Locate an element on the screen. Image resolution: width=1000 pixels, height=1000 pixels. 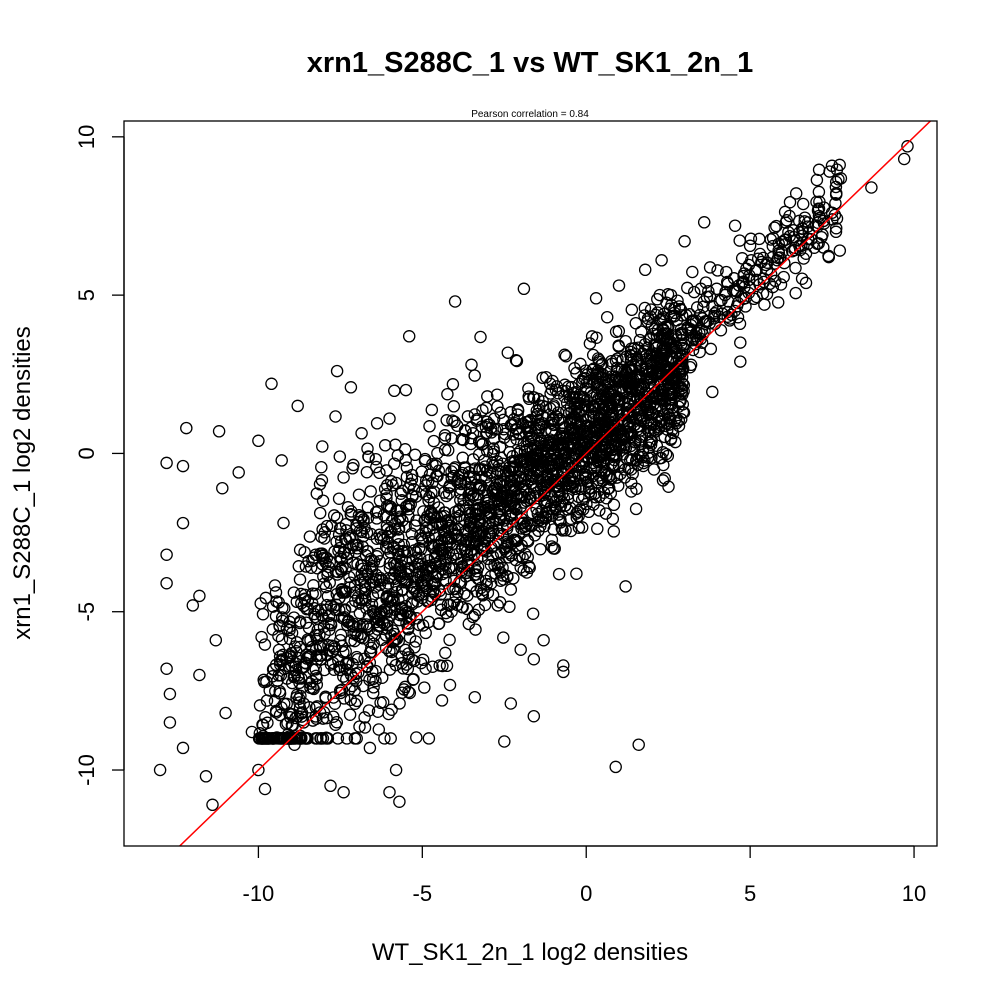
chart-subtitle: Pearson correlation = 0.84 is located at coordinates (530, 114).